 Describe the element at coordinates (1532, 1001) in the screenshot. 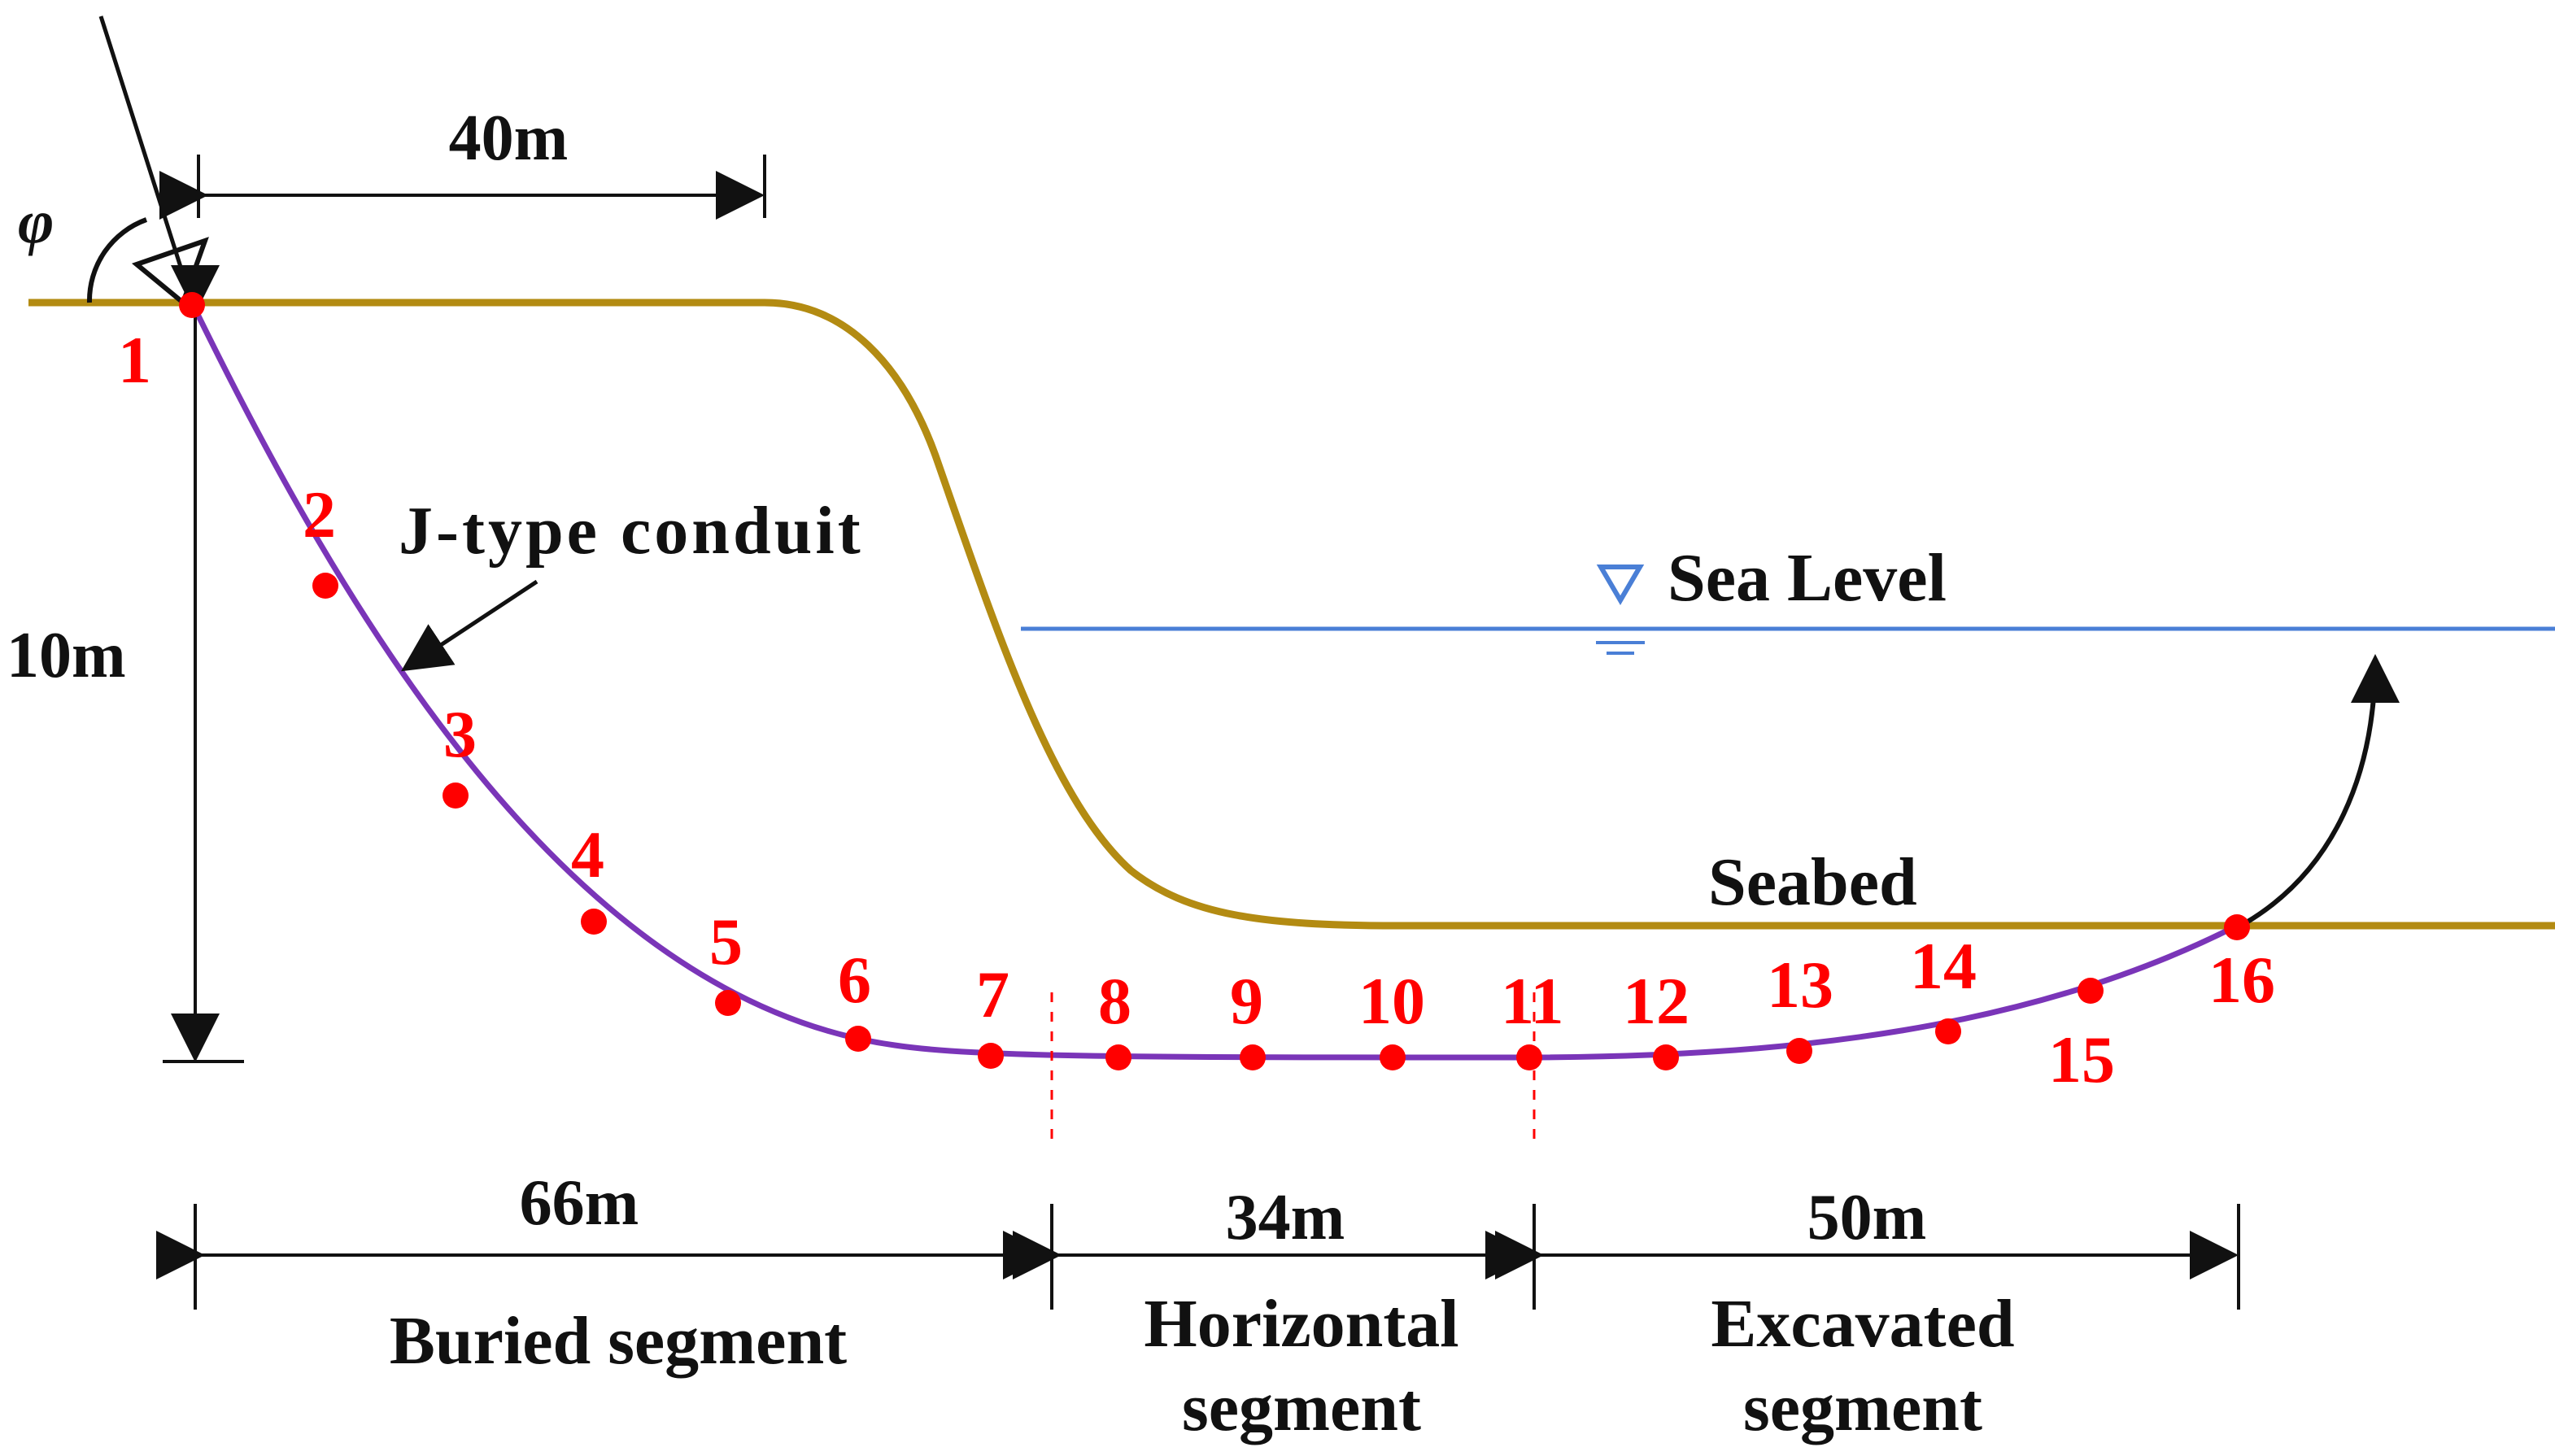

I see `point-label-11: 11` at that location.